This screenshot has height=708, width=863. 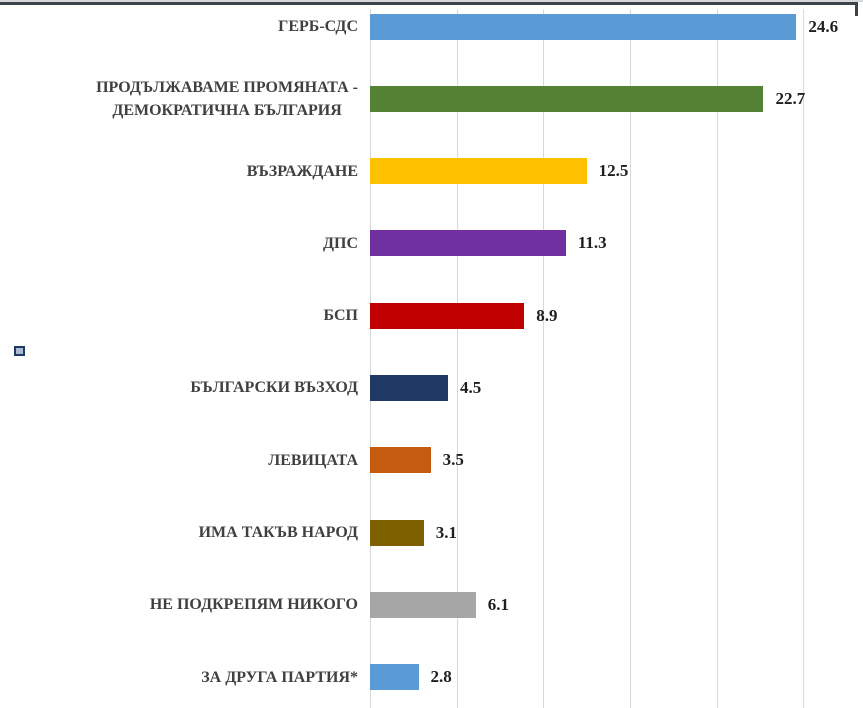 I want to click on chart-row: ВЪЗРАЖДАНЕ 12.5, so click(x=314, y=171).